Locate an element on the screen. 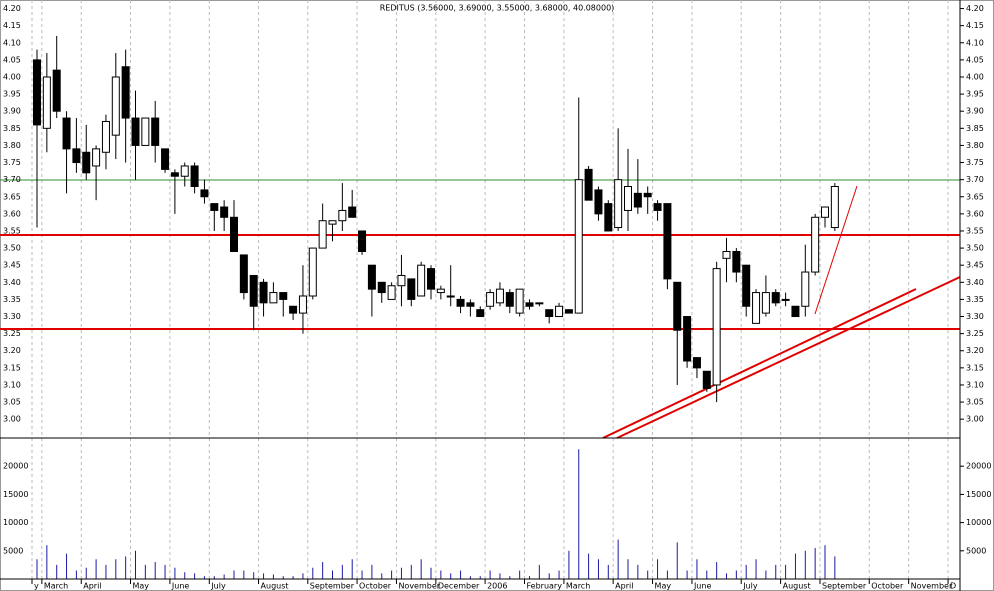 This screenshot has width=994, height=591. y2-tick-label: 5000 is located at coordinates (13, 550).